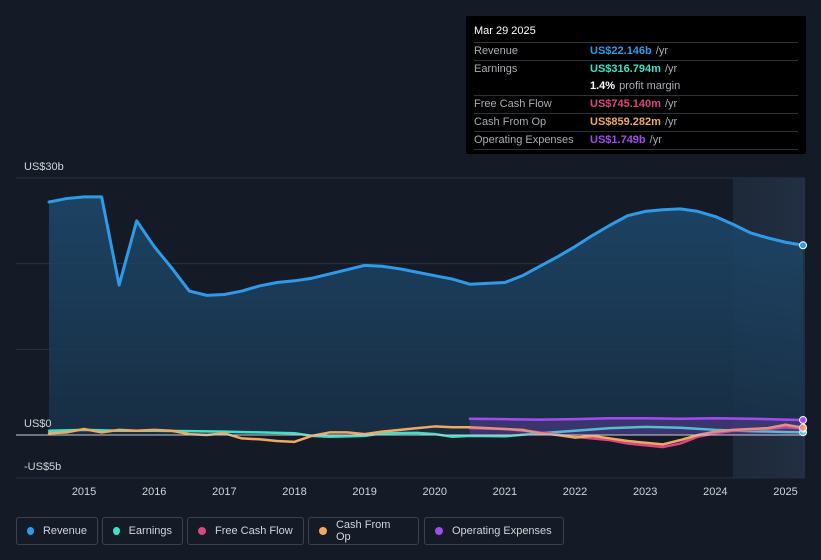 This screenshot has width=821, height=560. What do you see at coordinates (254, 531) in the screenshot?
I see `legend-label: Free Cash Flow` at bounding box center [254, 531].